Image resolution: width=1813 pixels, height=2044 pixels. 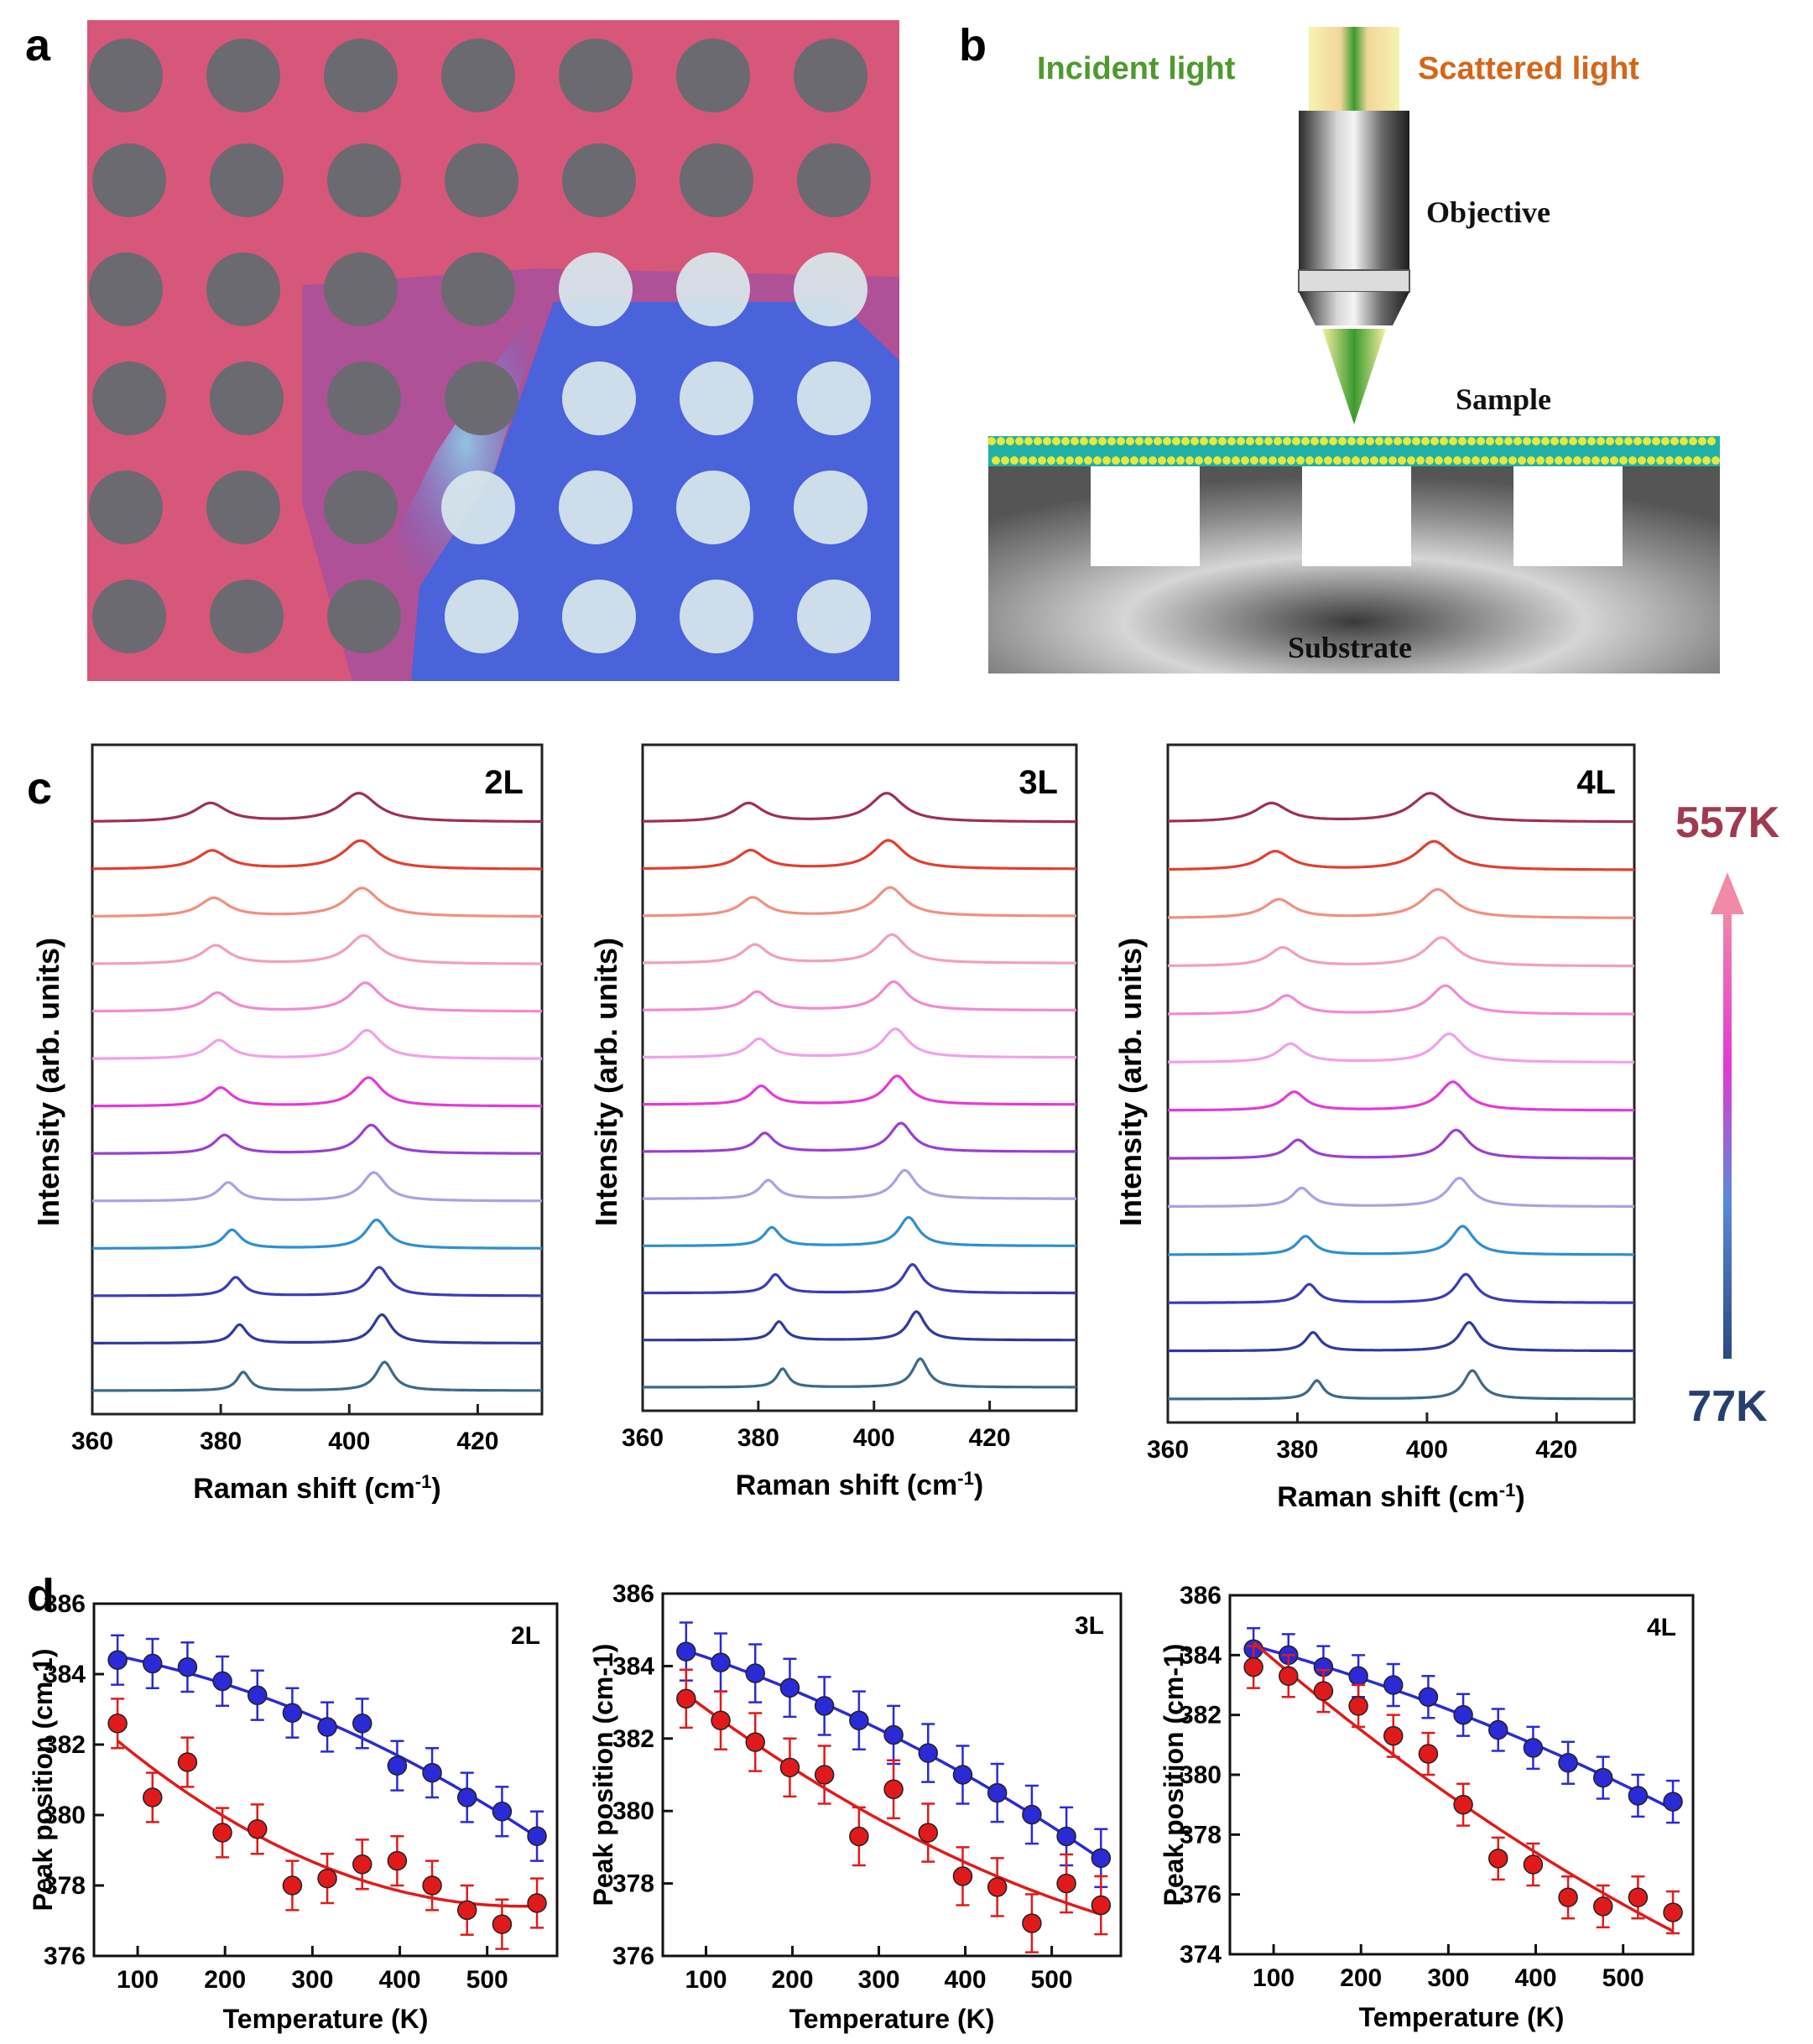 I want to click on incident-light-label: Incident light, so click(x=1136, y=68).